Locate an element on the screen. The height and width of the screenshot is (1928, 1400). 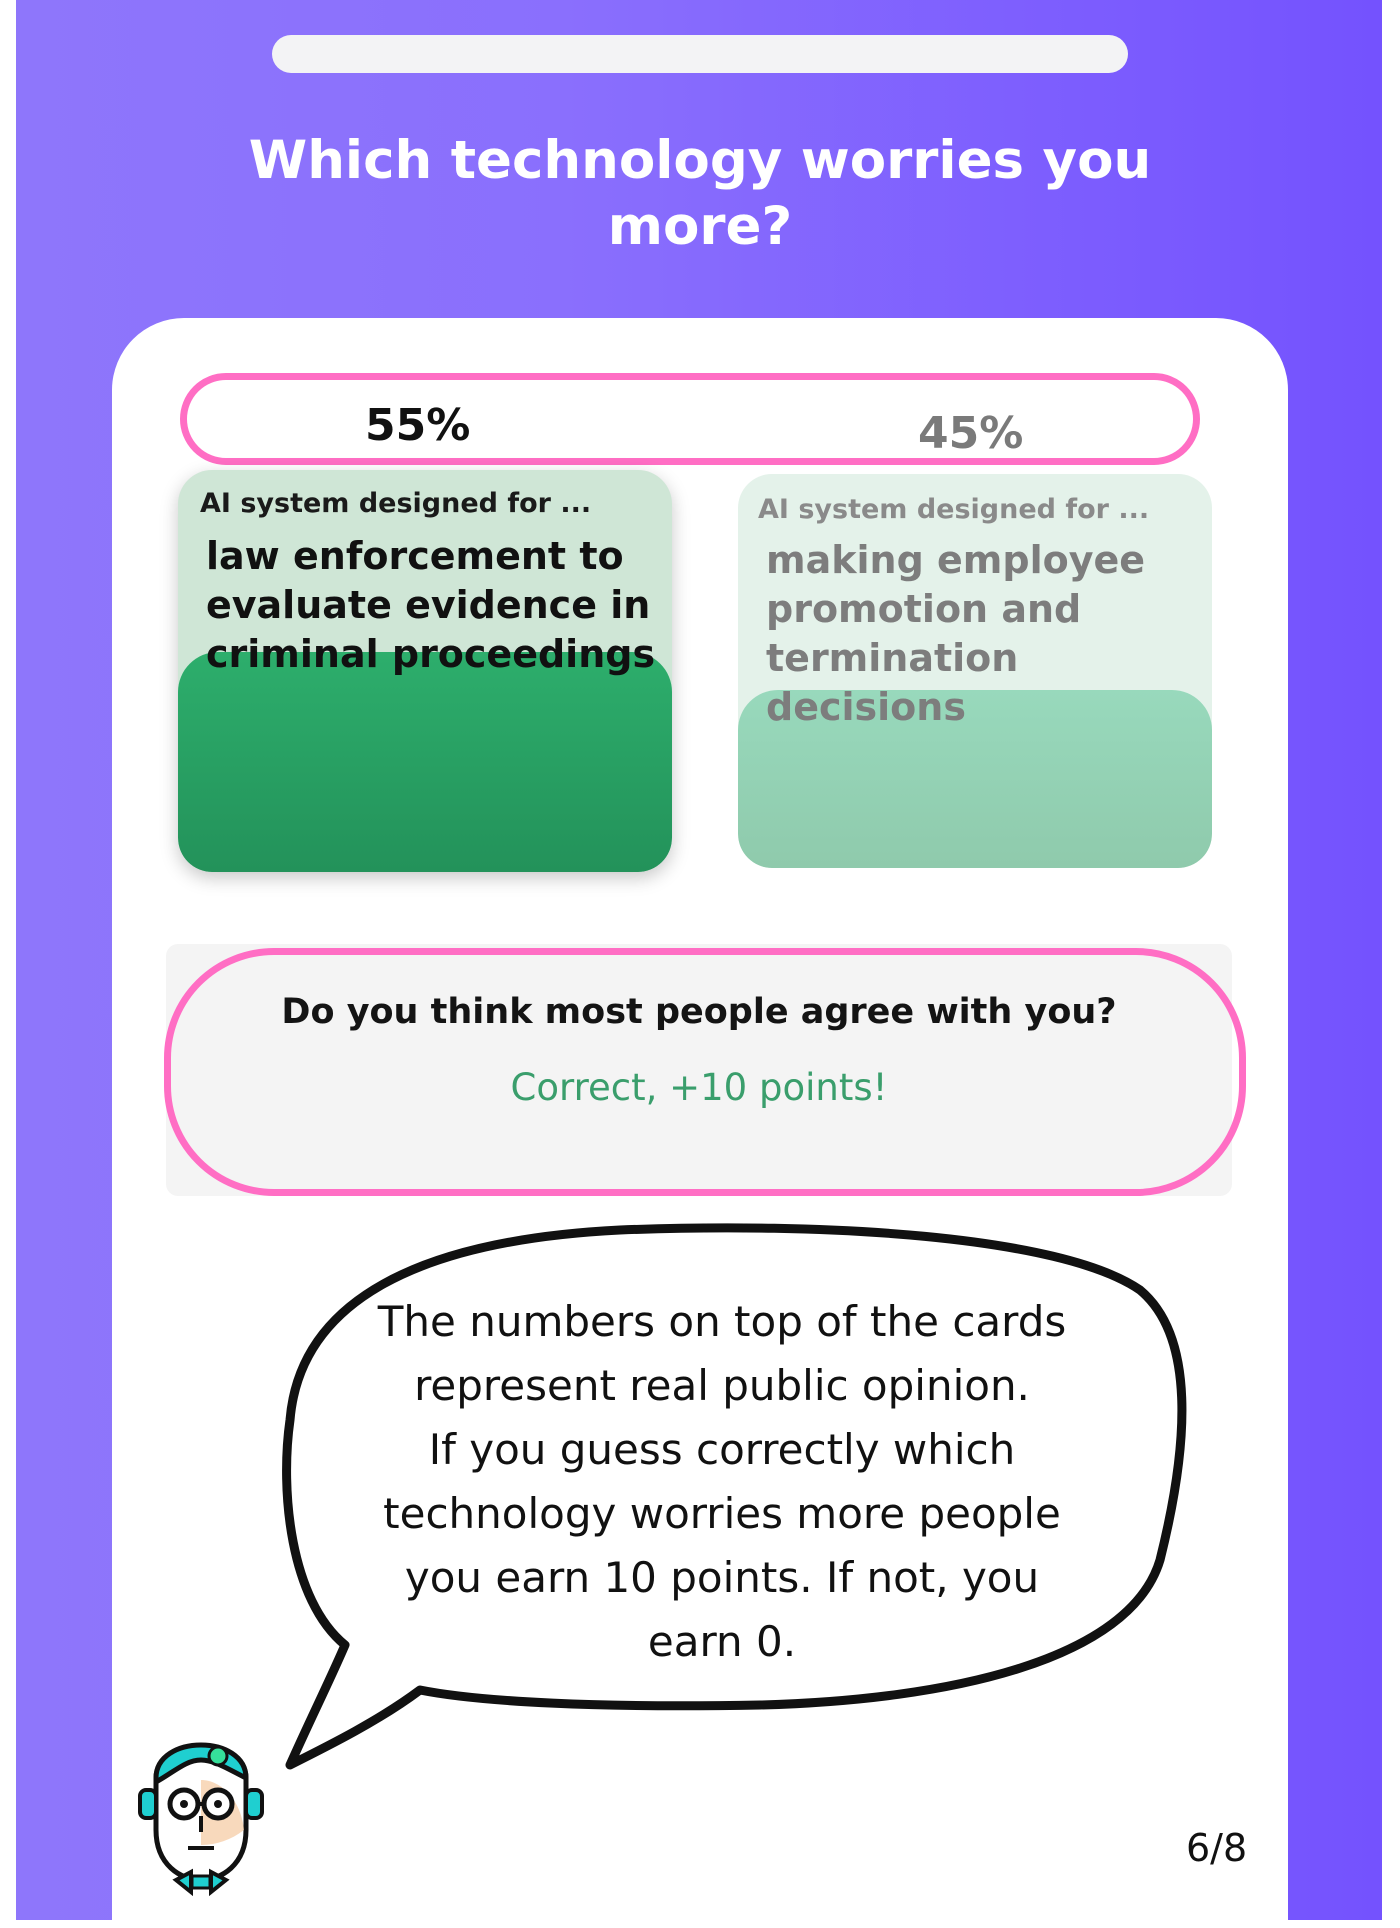
agree-result: Correct, +10 points! is located at coordinates (699, 1087).